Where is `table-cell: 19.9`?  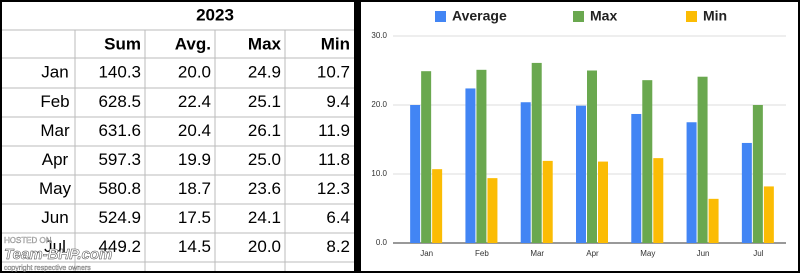 table-cell: 19.9 is located at coordinates (194, 159).